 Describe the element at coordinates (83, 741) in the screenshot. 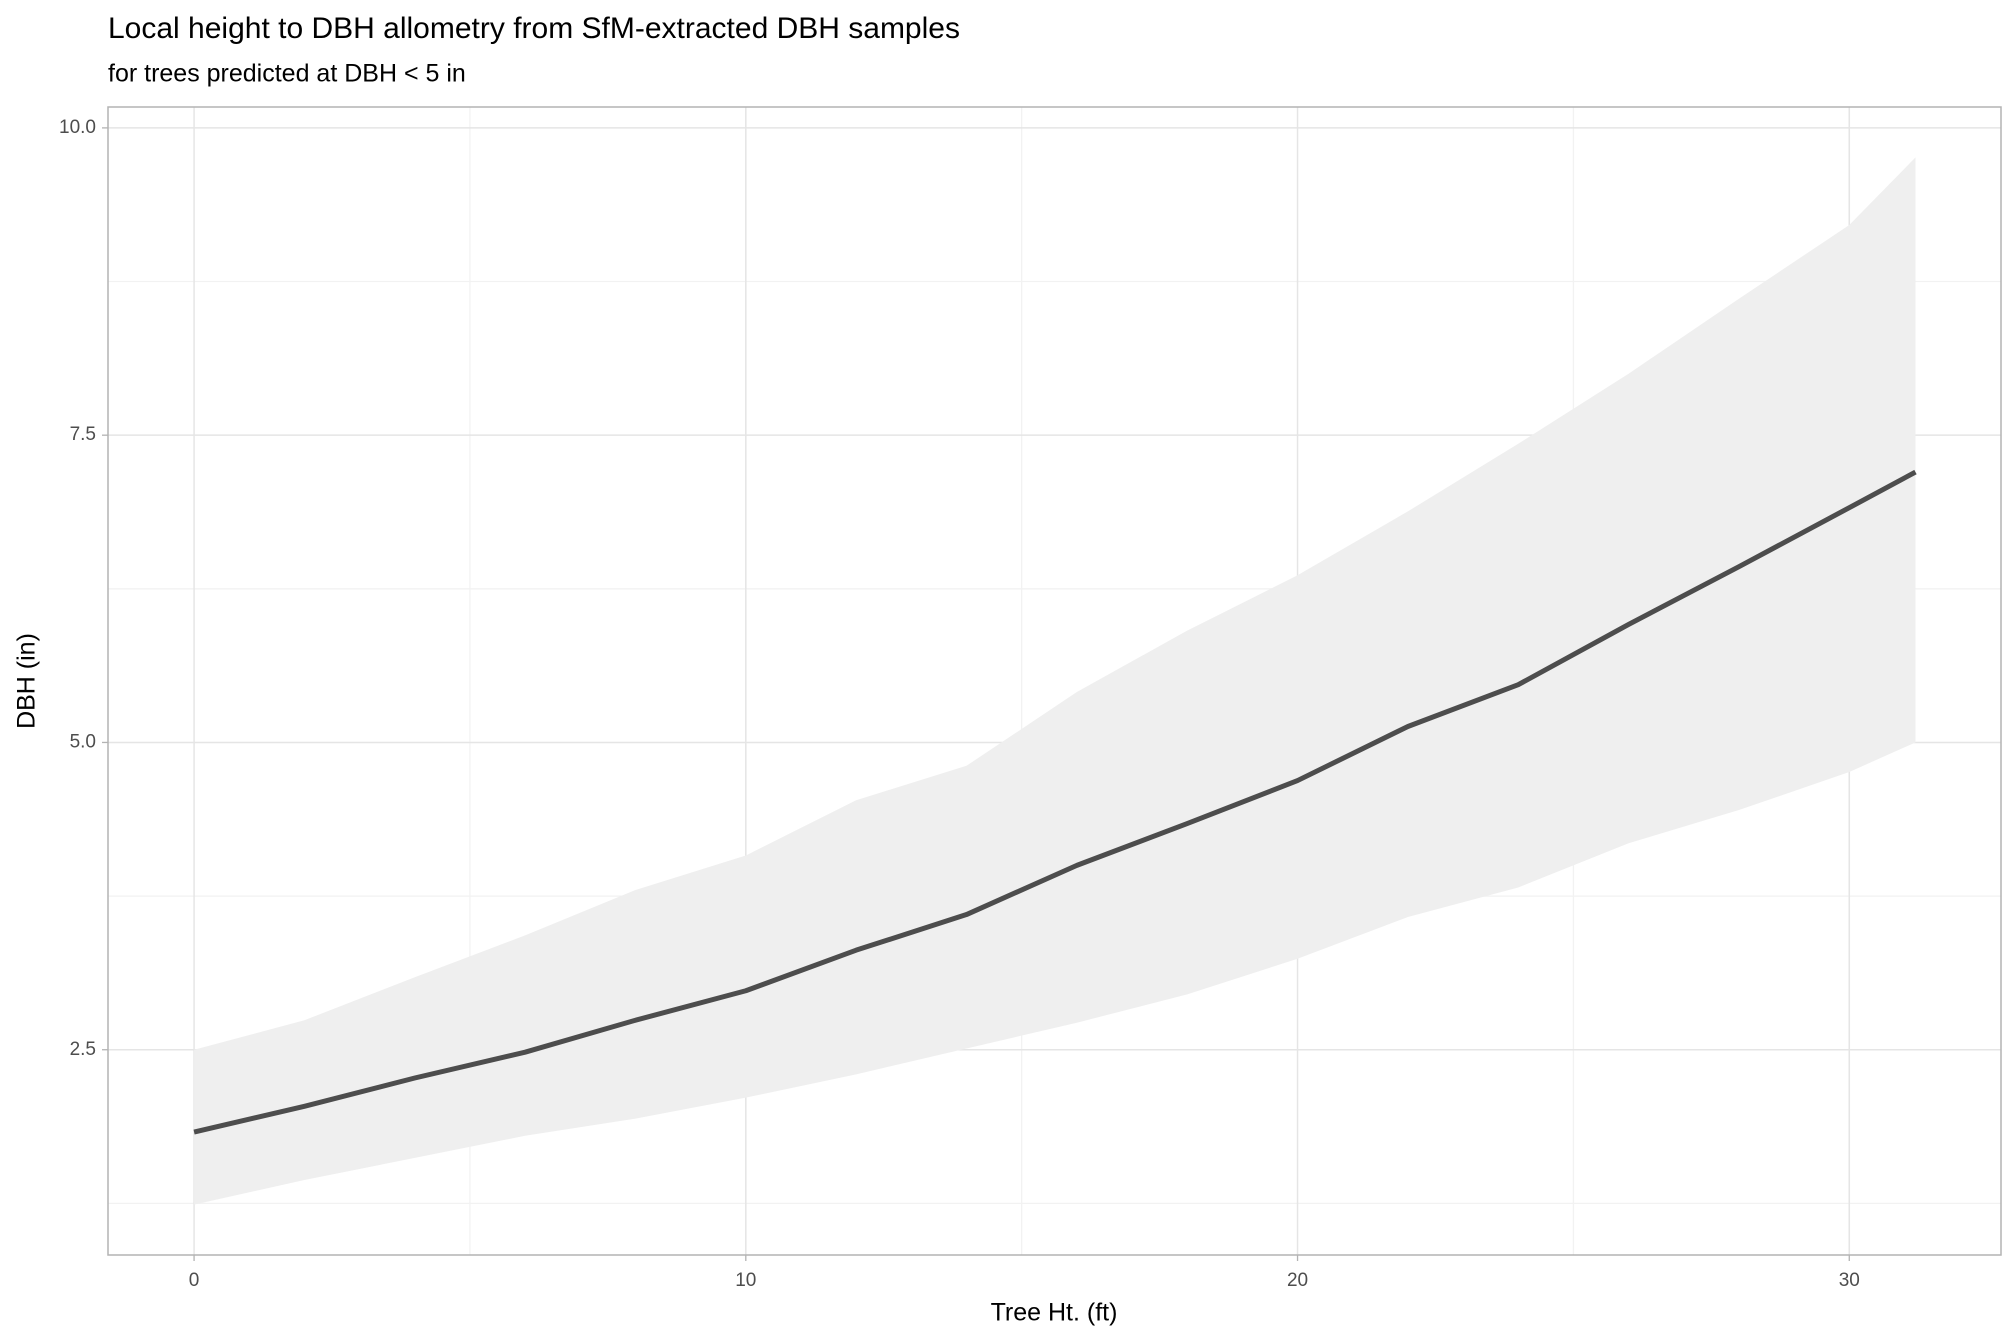

I see `y-tick-label: 5.0` at that location.